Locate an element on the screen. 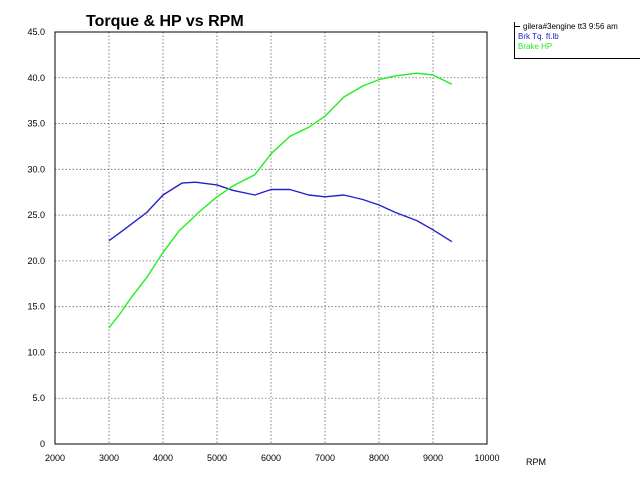  y-tick-label: 10.0 is located at coordinates (36, 352).